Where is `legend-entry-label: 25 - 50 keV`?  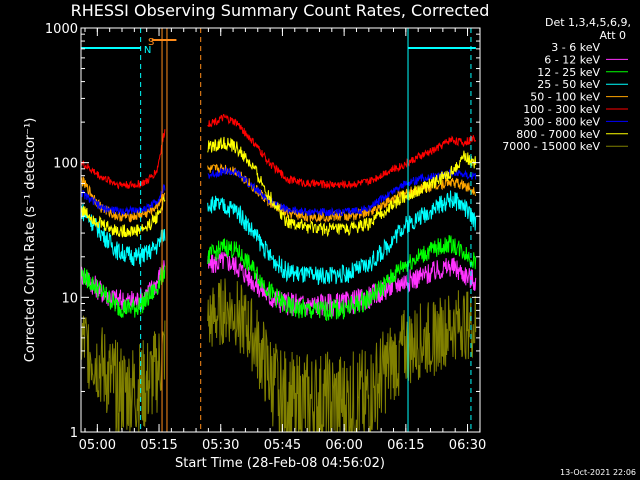
legend-entry-label: 25 - 50 keV is located at coordinates (568, 84).